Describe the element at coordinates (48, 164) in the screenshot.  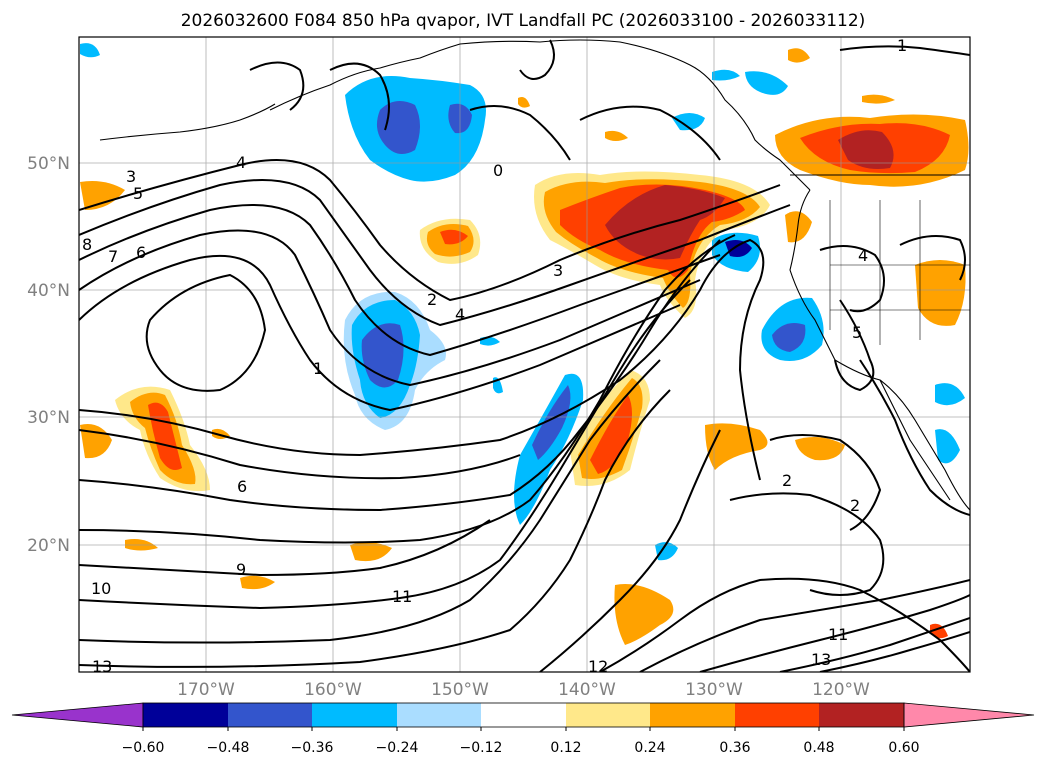
I see `lat-label: 50°N` at that location.